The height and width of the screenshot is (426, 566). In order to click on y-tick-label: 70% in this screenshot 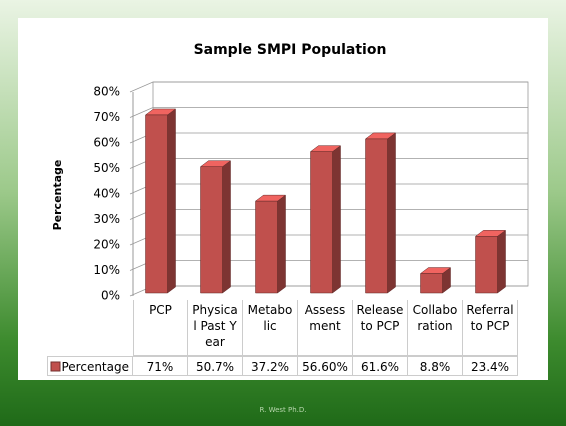, I will do `click(106, 117)`.